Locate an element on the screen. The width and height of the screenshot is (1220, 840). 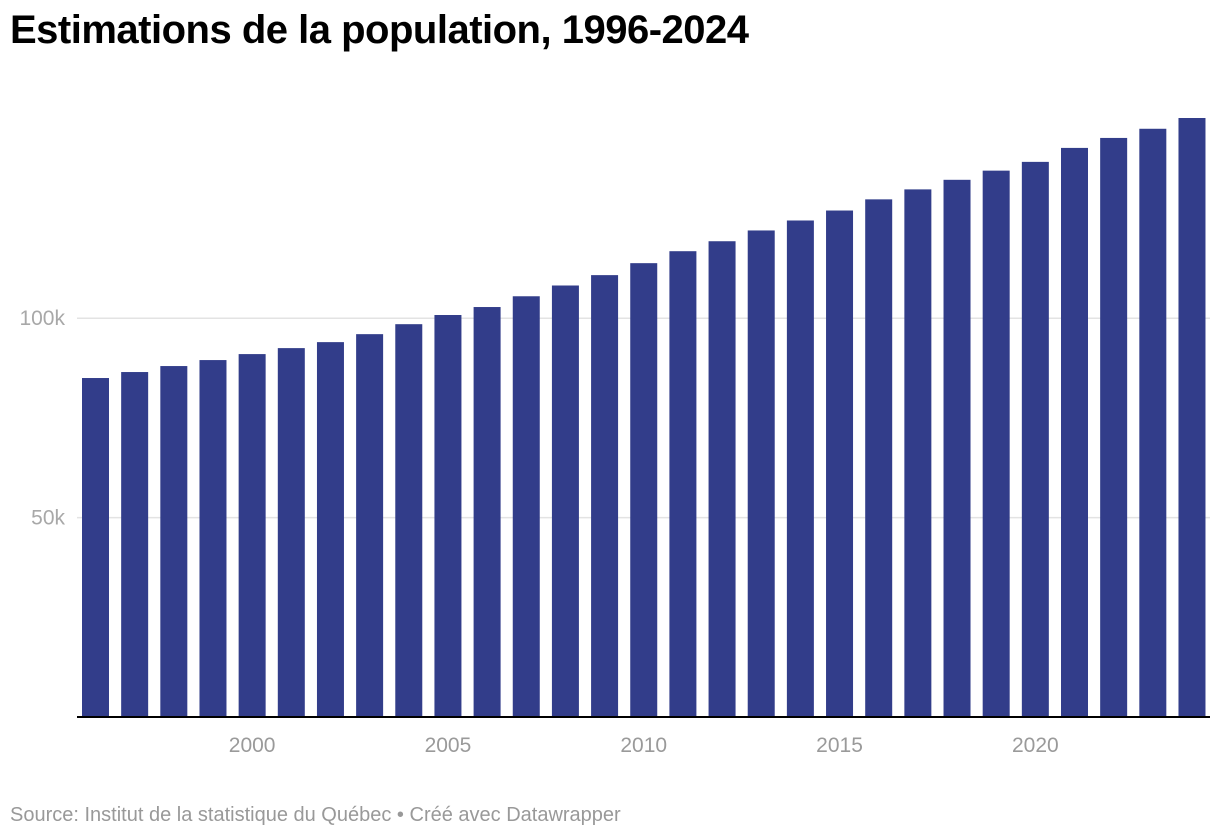
bar-2012 is located at coordinates (722, 479).